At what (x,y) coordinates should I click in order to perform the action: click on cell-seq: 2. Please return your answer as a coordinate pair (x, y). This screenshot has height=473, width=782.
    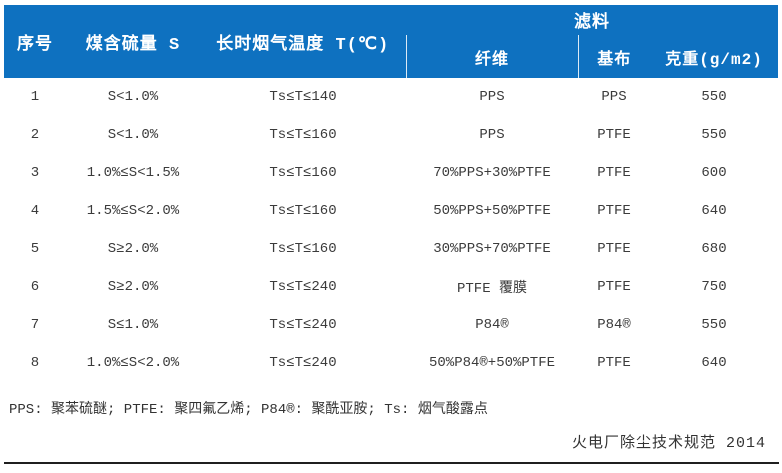
    Looking at the image, I should click on (35, 135).